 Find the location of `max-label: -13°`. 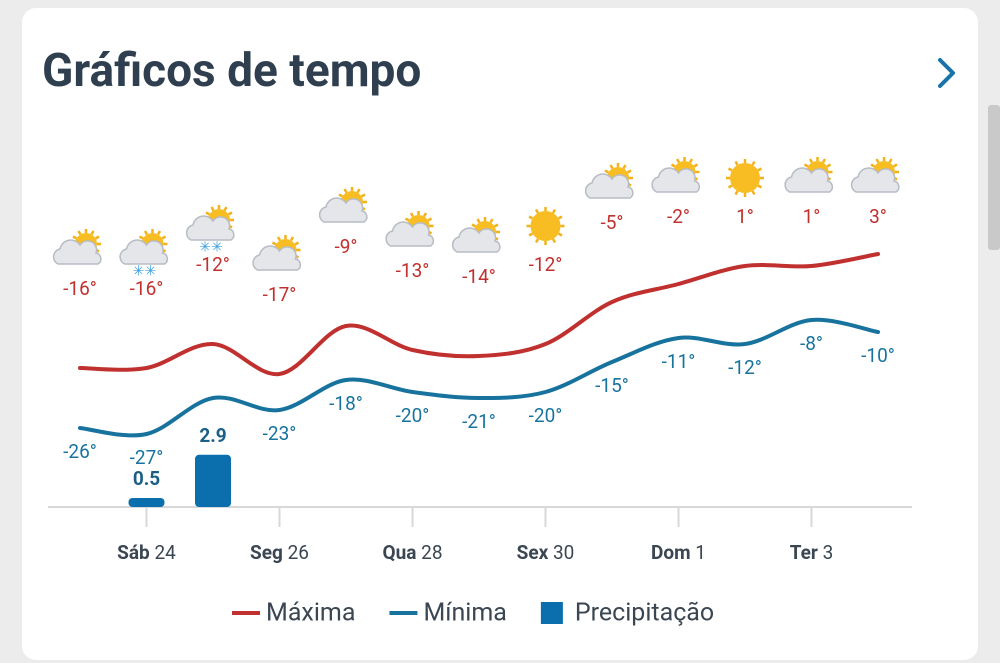

max-label: -13° is located at coordinates (413, 270).